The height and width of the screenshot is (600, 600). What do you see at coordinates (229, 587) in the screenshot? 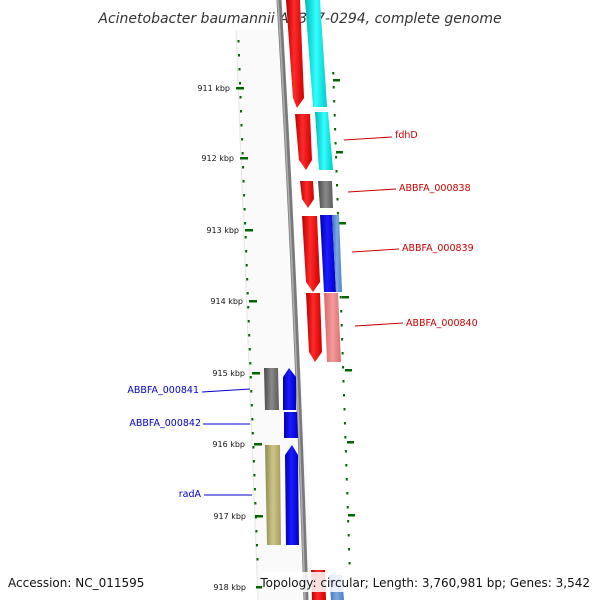
I see `tick-label: 918 kbp` at bounding box center [229, 587].